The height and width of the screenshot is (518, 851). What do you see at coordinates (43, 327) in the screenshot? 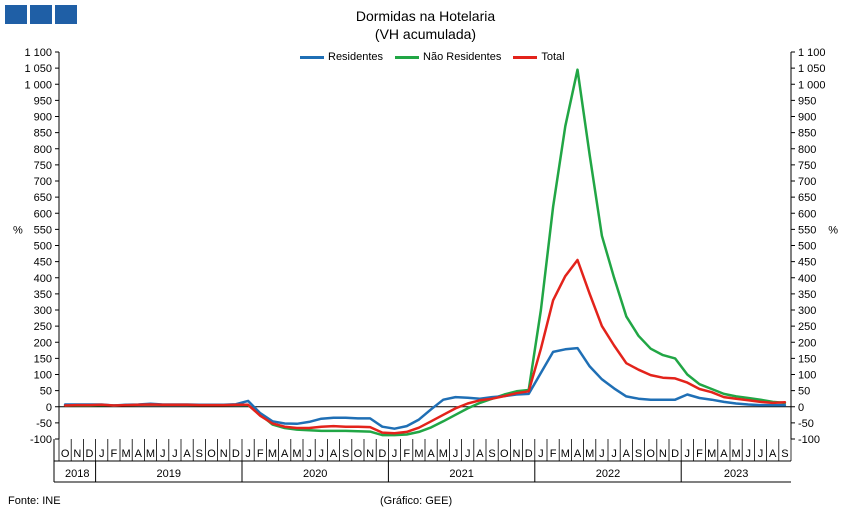
I see `y-tick-label-left: 250` at bounding box center [43, 327].